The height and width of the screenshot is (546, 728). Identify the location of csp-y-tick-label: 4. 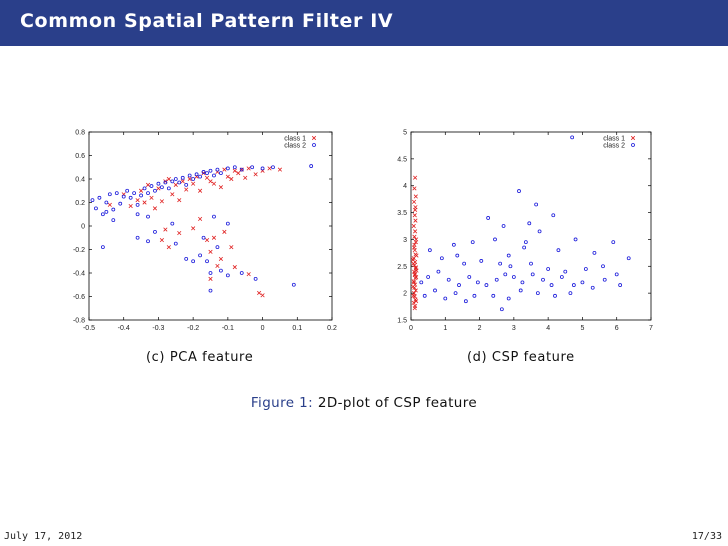
(405, 186).